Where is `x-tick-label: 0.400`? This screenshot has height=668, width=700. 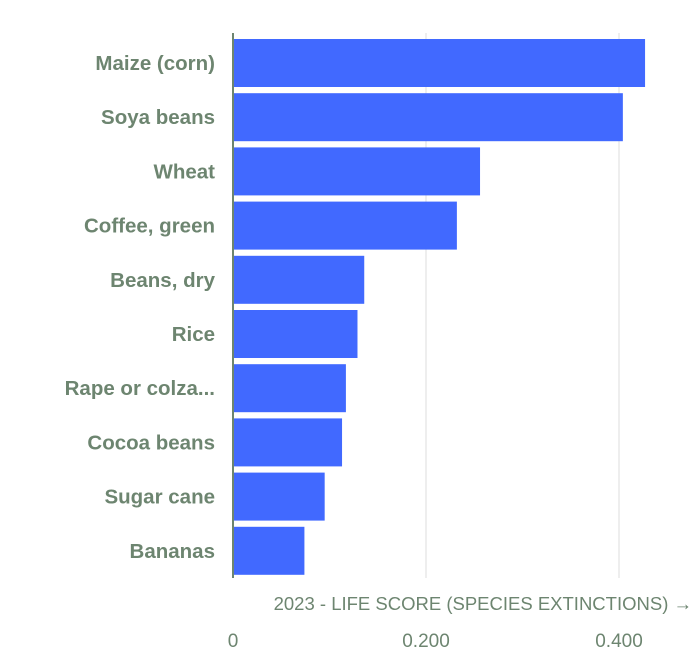 x-tick-label: 0.400 is located at coordinates (619, 641).